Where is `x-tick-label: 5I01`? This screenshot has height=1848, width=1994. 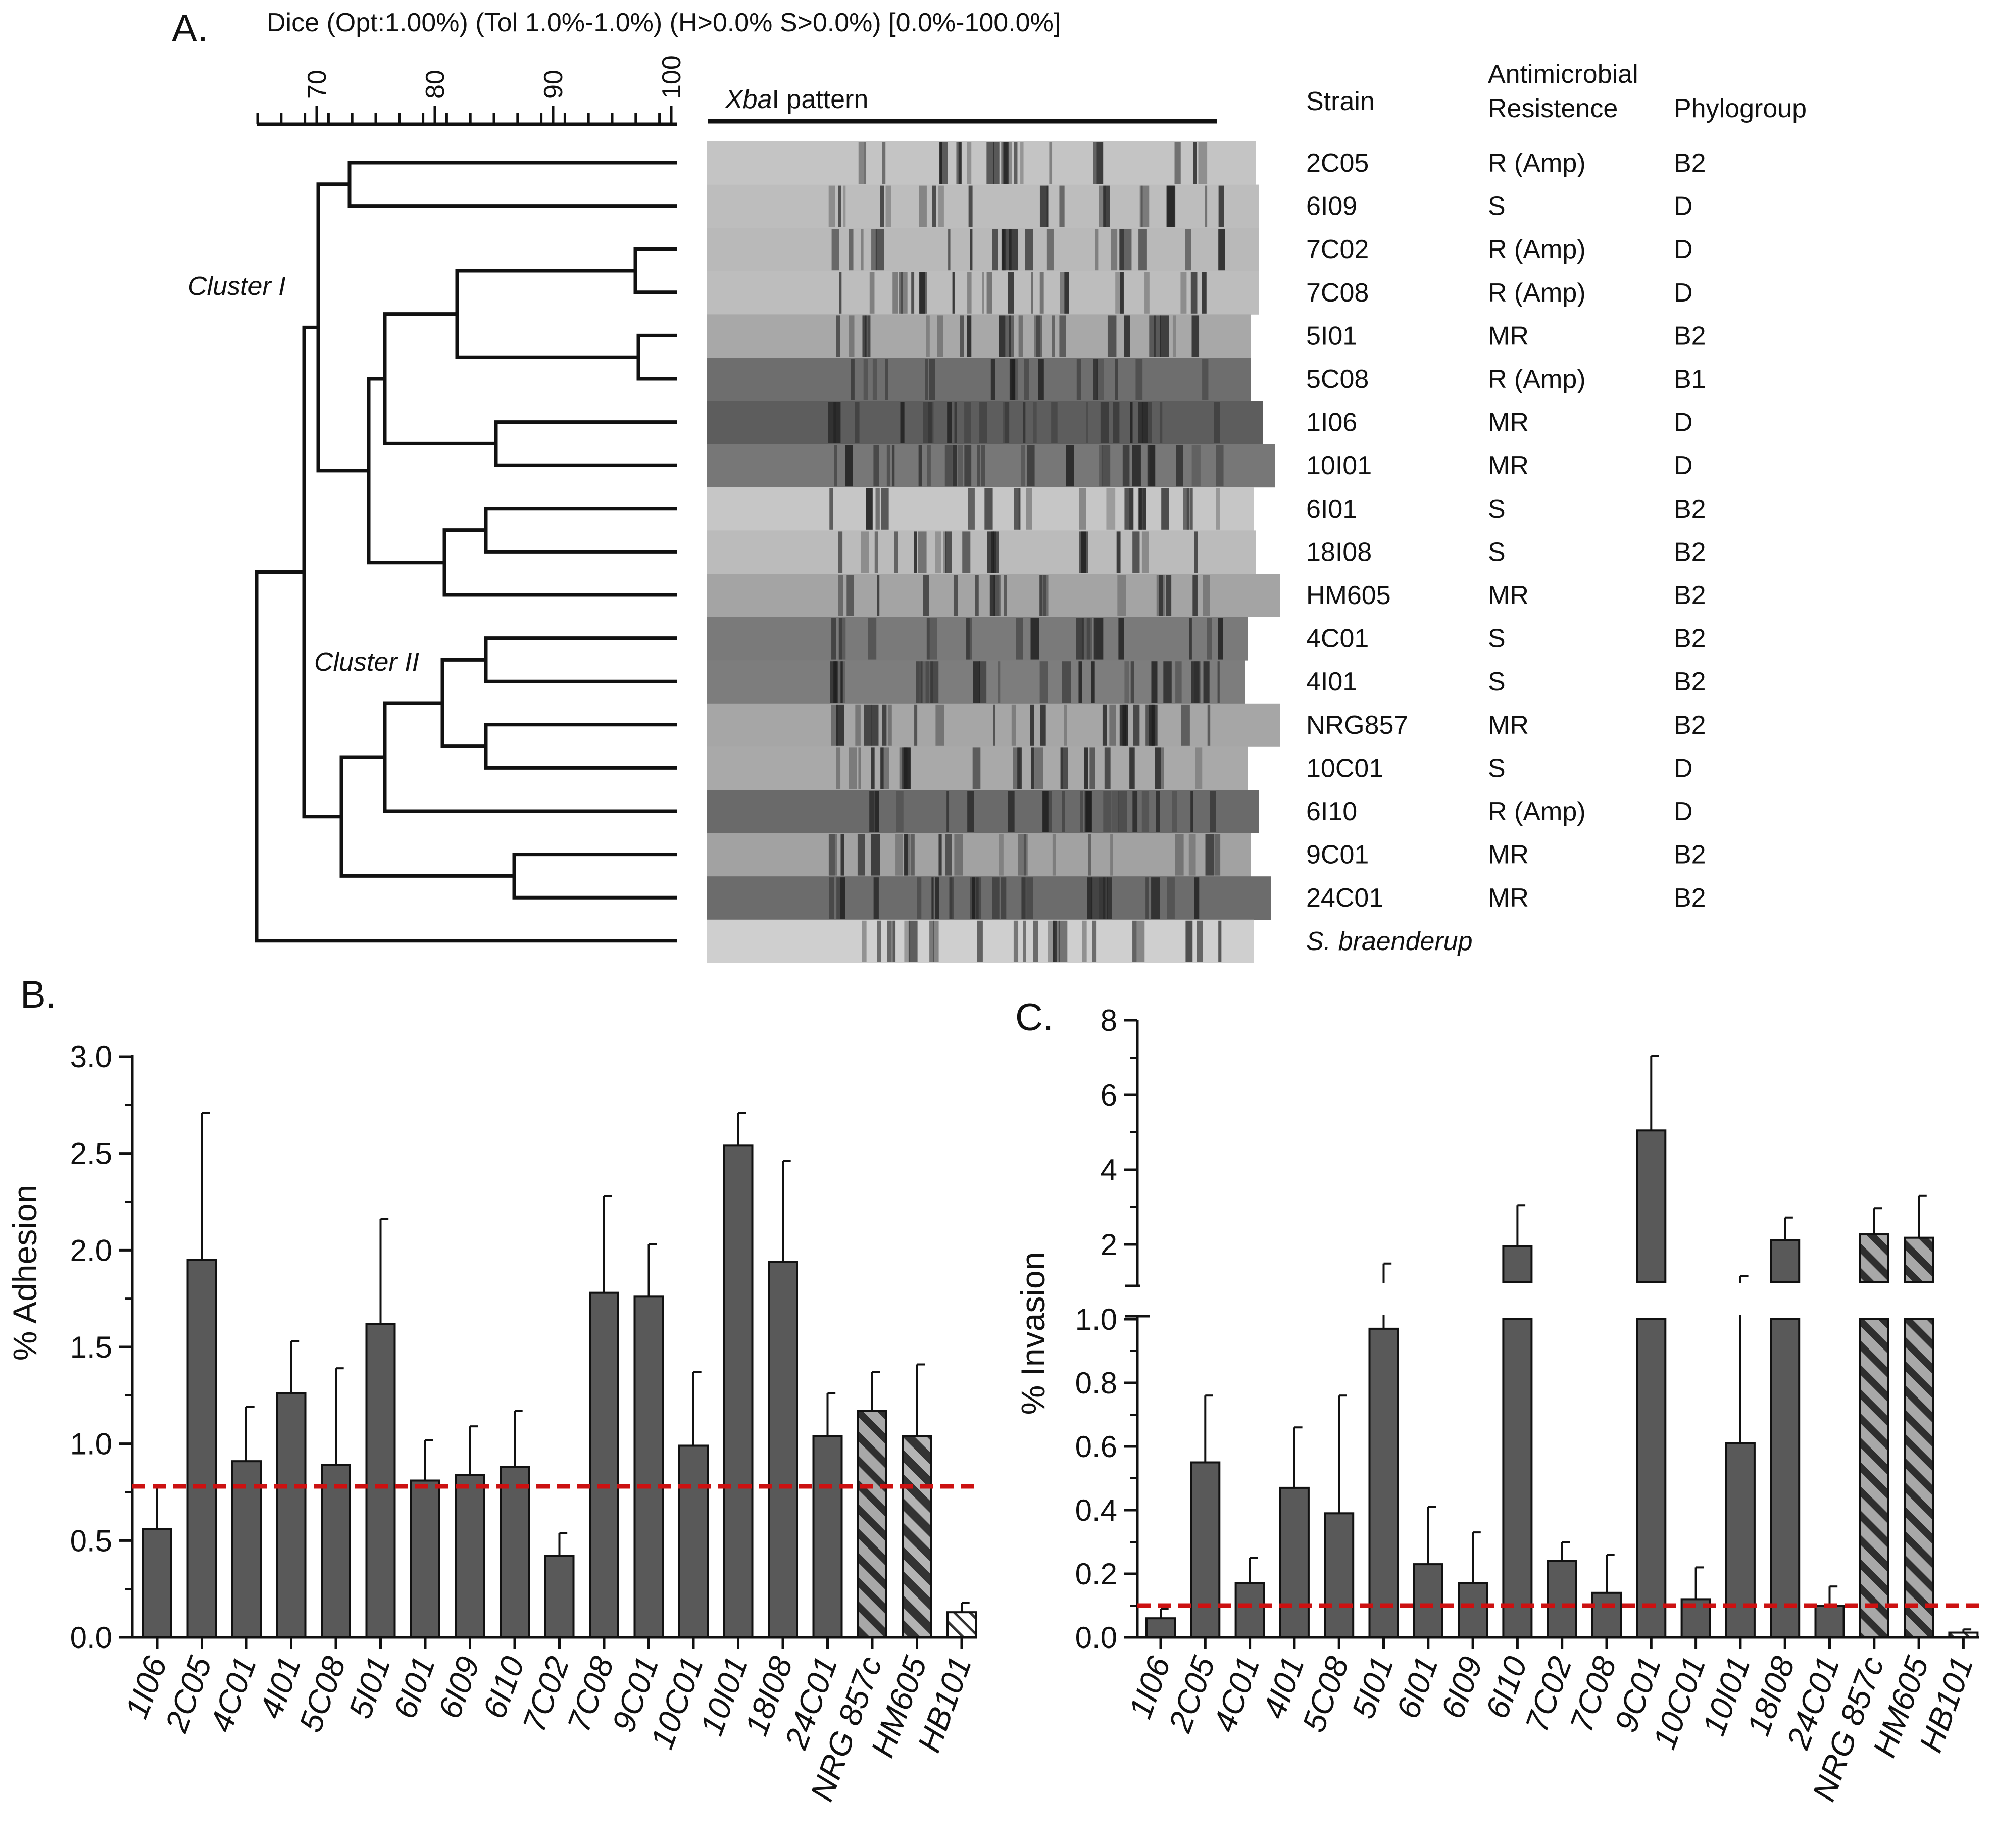
x-tick-label: 5I01 is located at coordinates (369, 1687).